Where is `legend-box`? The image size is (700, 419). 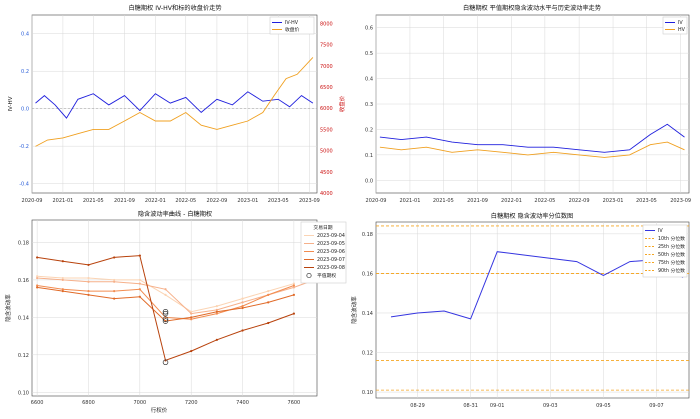 legend-box is located at coordinates (665, 251).